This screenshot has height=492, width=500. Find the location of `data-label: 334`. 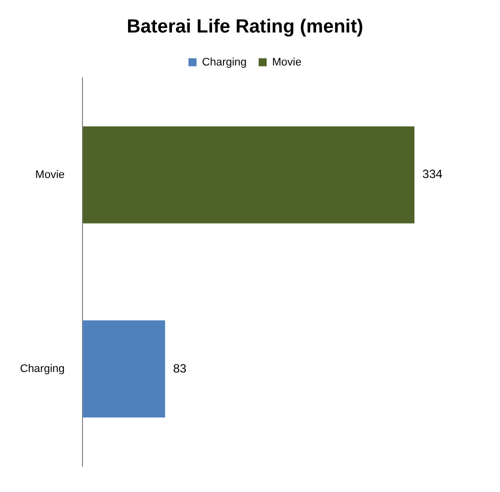

data-label: 334 is located at coordinates (432, 174).